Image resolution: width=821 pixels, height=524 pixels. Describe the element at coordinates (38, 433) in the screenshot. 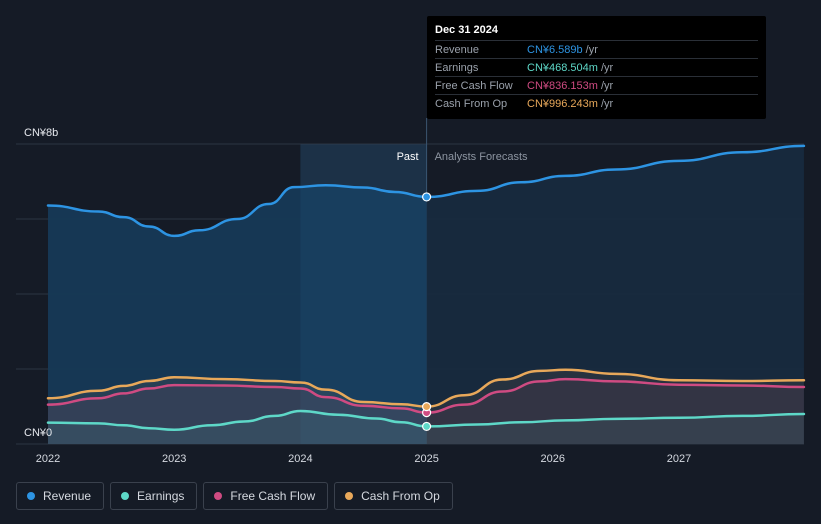

I see `y-axis-bottom-label: CN¥0` at that location.